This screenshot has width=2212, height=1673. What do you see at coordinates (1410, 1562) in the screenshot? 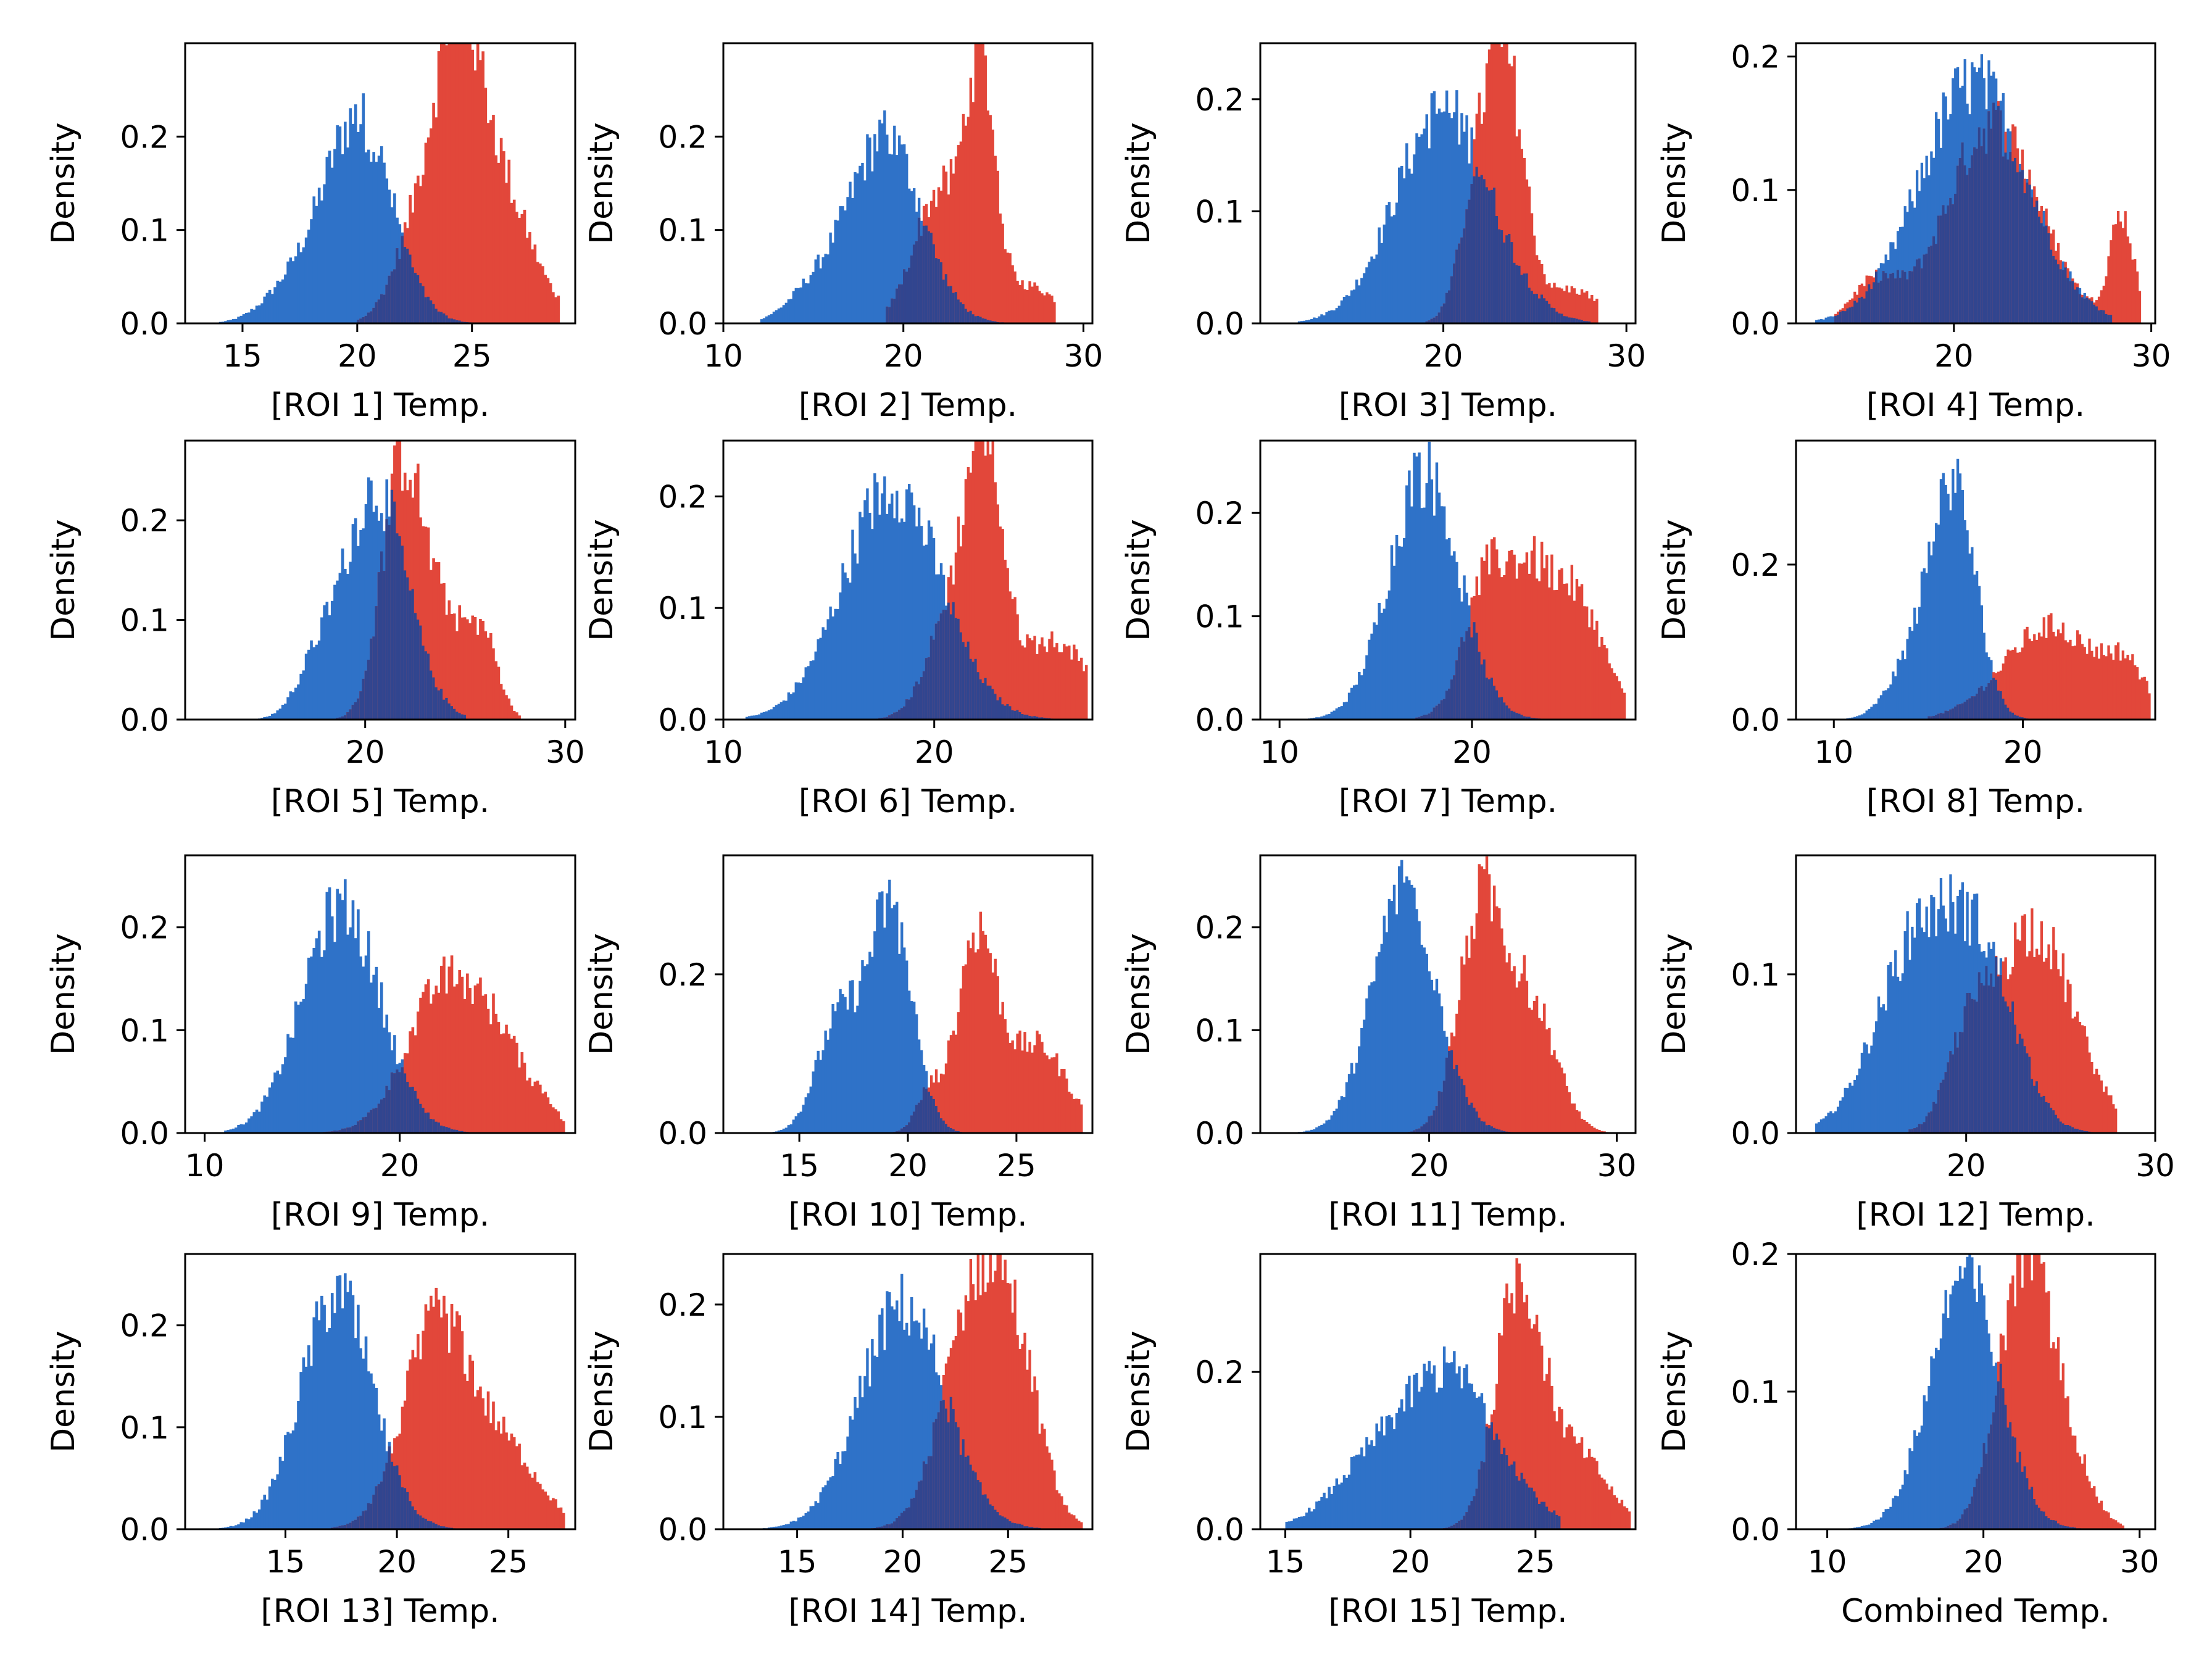
I see `x-tick-label: 20` at bounding box center [1410, 1562].